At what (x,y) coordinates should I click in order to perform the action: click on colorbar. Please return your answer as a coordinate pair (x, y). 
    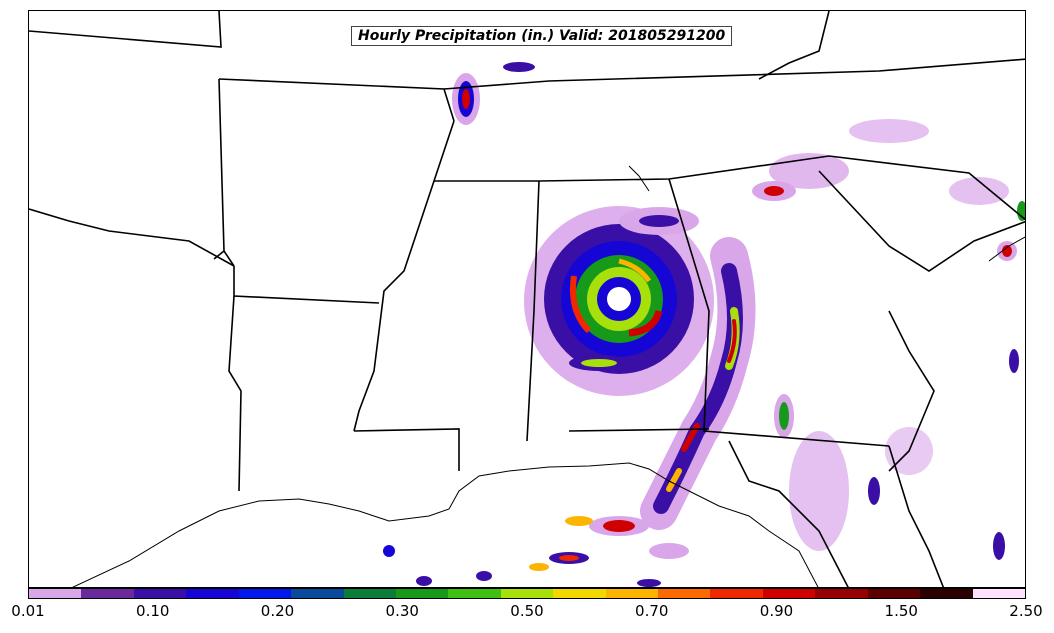
    Looking at the image, I should click on (527, 593).